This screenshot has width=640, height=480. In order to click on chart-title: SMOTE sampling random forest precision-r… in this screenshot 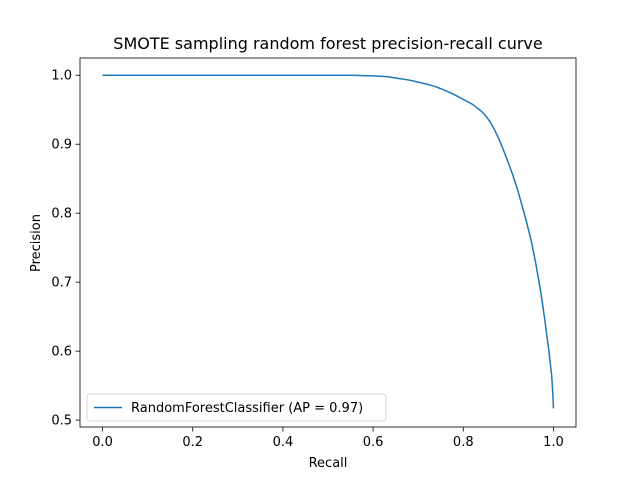, I will do `click(327, 43)`.